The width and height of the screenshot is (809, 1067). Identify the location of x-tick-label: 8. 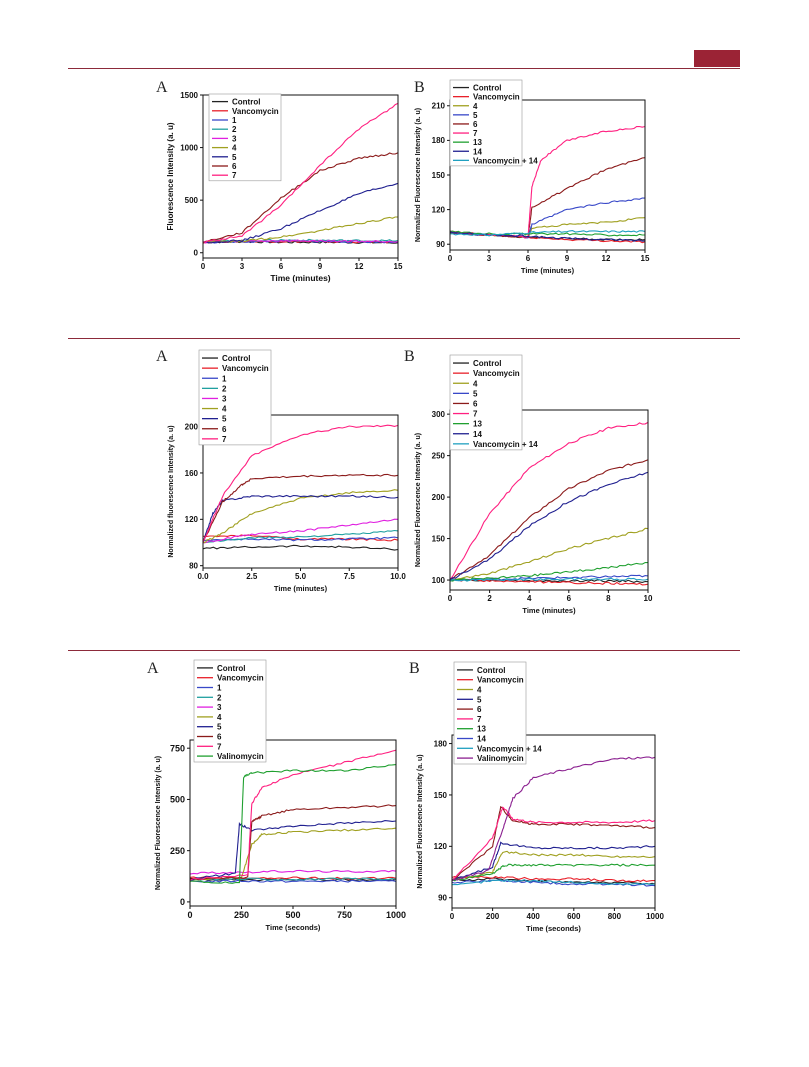
(608, 598).